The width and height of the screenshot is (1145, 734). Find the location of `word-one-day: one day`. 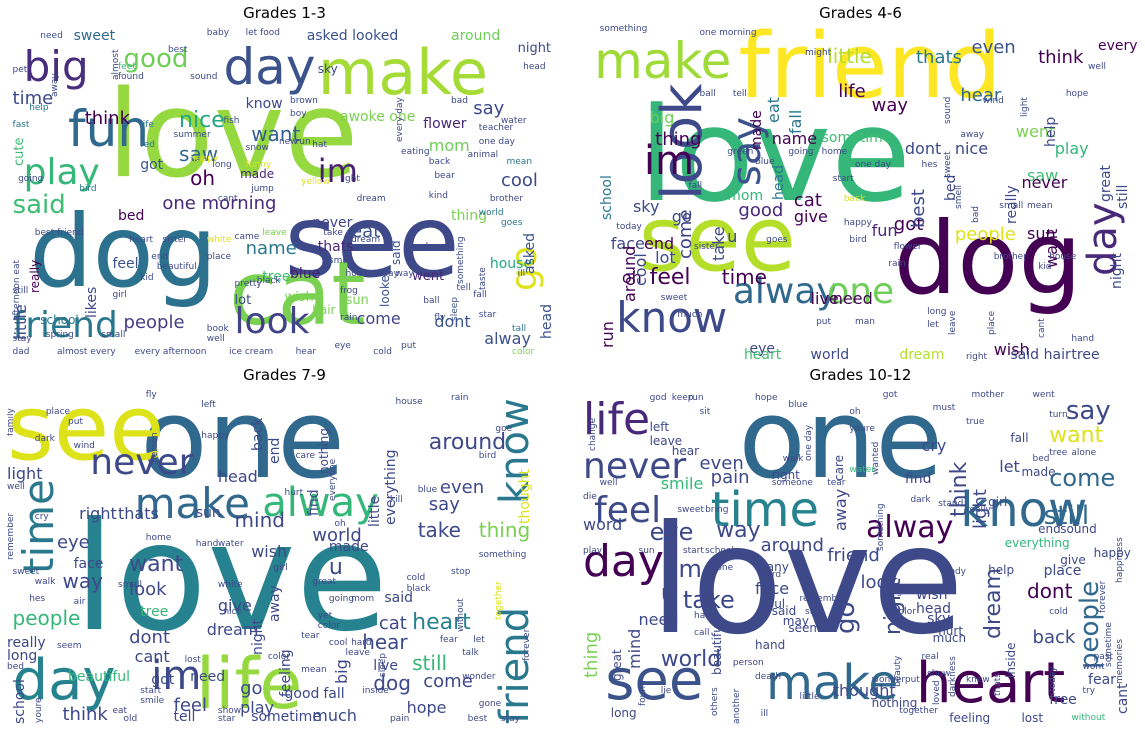

word-one-day: one day is located at coordinates (496, 141).